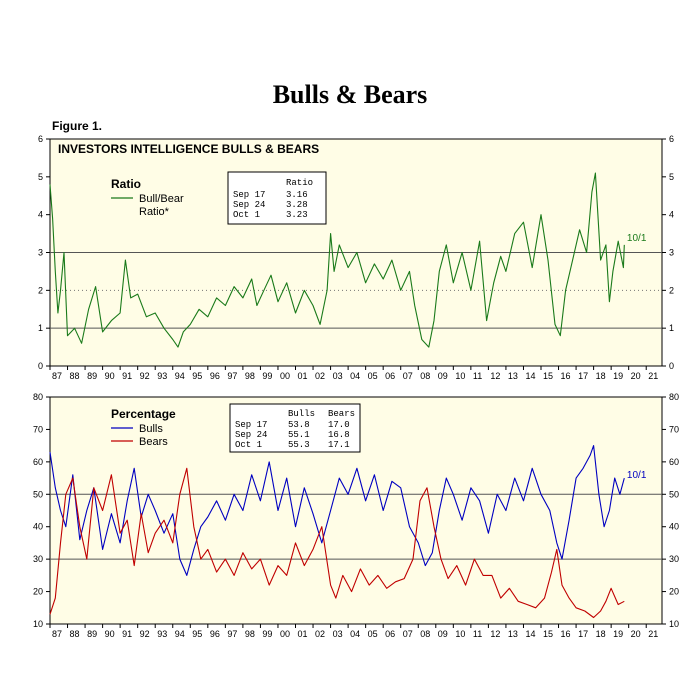 This screenshot has width=700, height=700. Describe the element at coordinates (297, 195) in the screenshot. I see `table-value: 3.16` at that location.